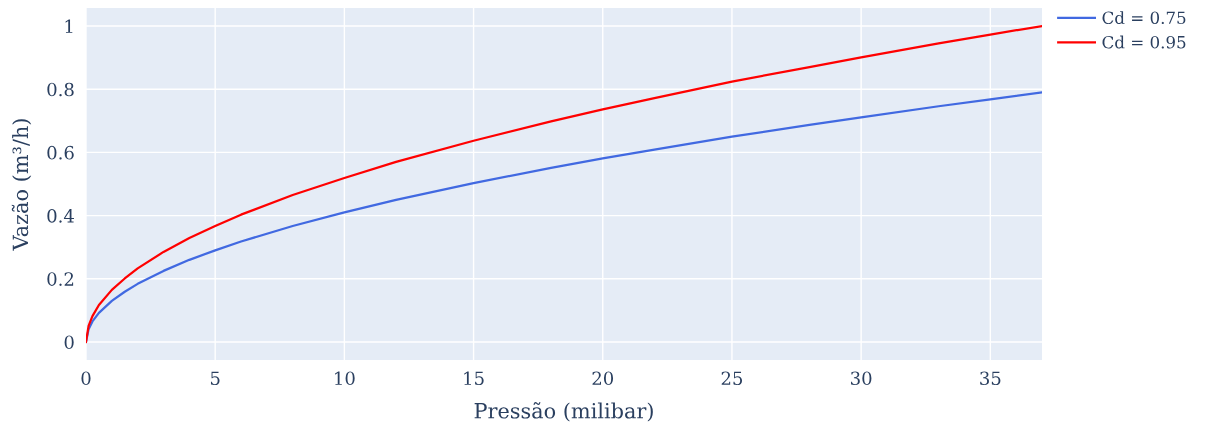 This screenshot has width=1206, height=424. I want to click on y-axis-title: Vazão (m³/h), so click(21, 185).